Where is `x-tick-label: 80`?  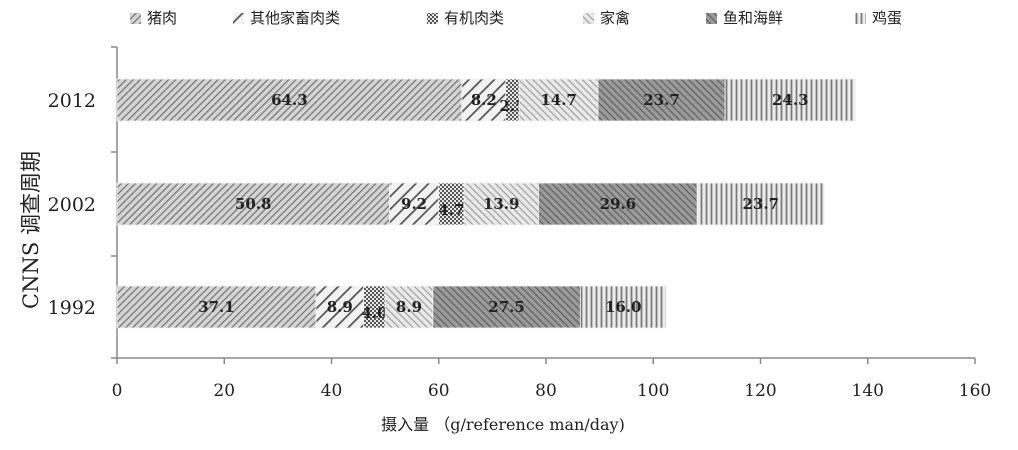
x-tick-label: 80 is located at coordinates (546, 391).